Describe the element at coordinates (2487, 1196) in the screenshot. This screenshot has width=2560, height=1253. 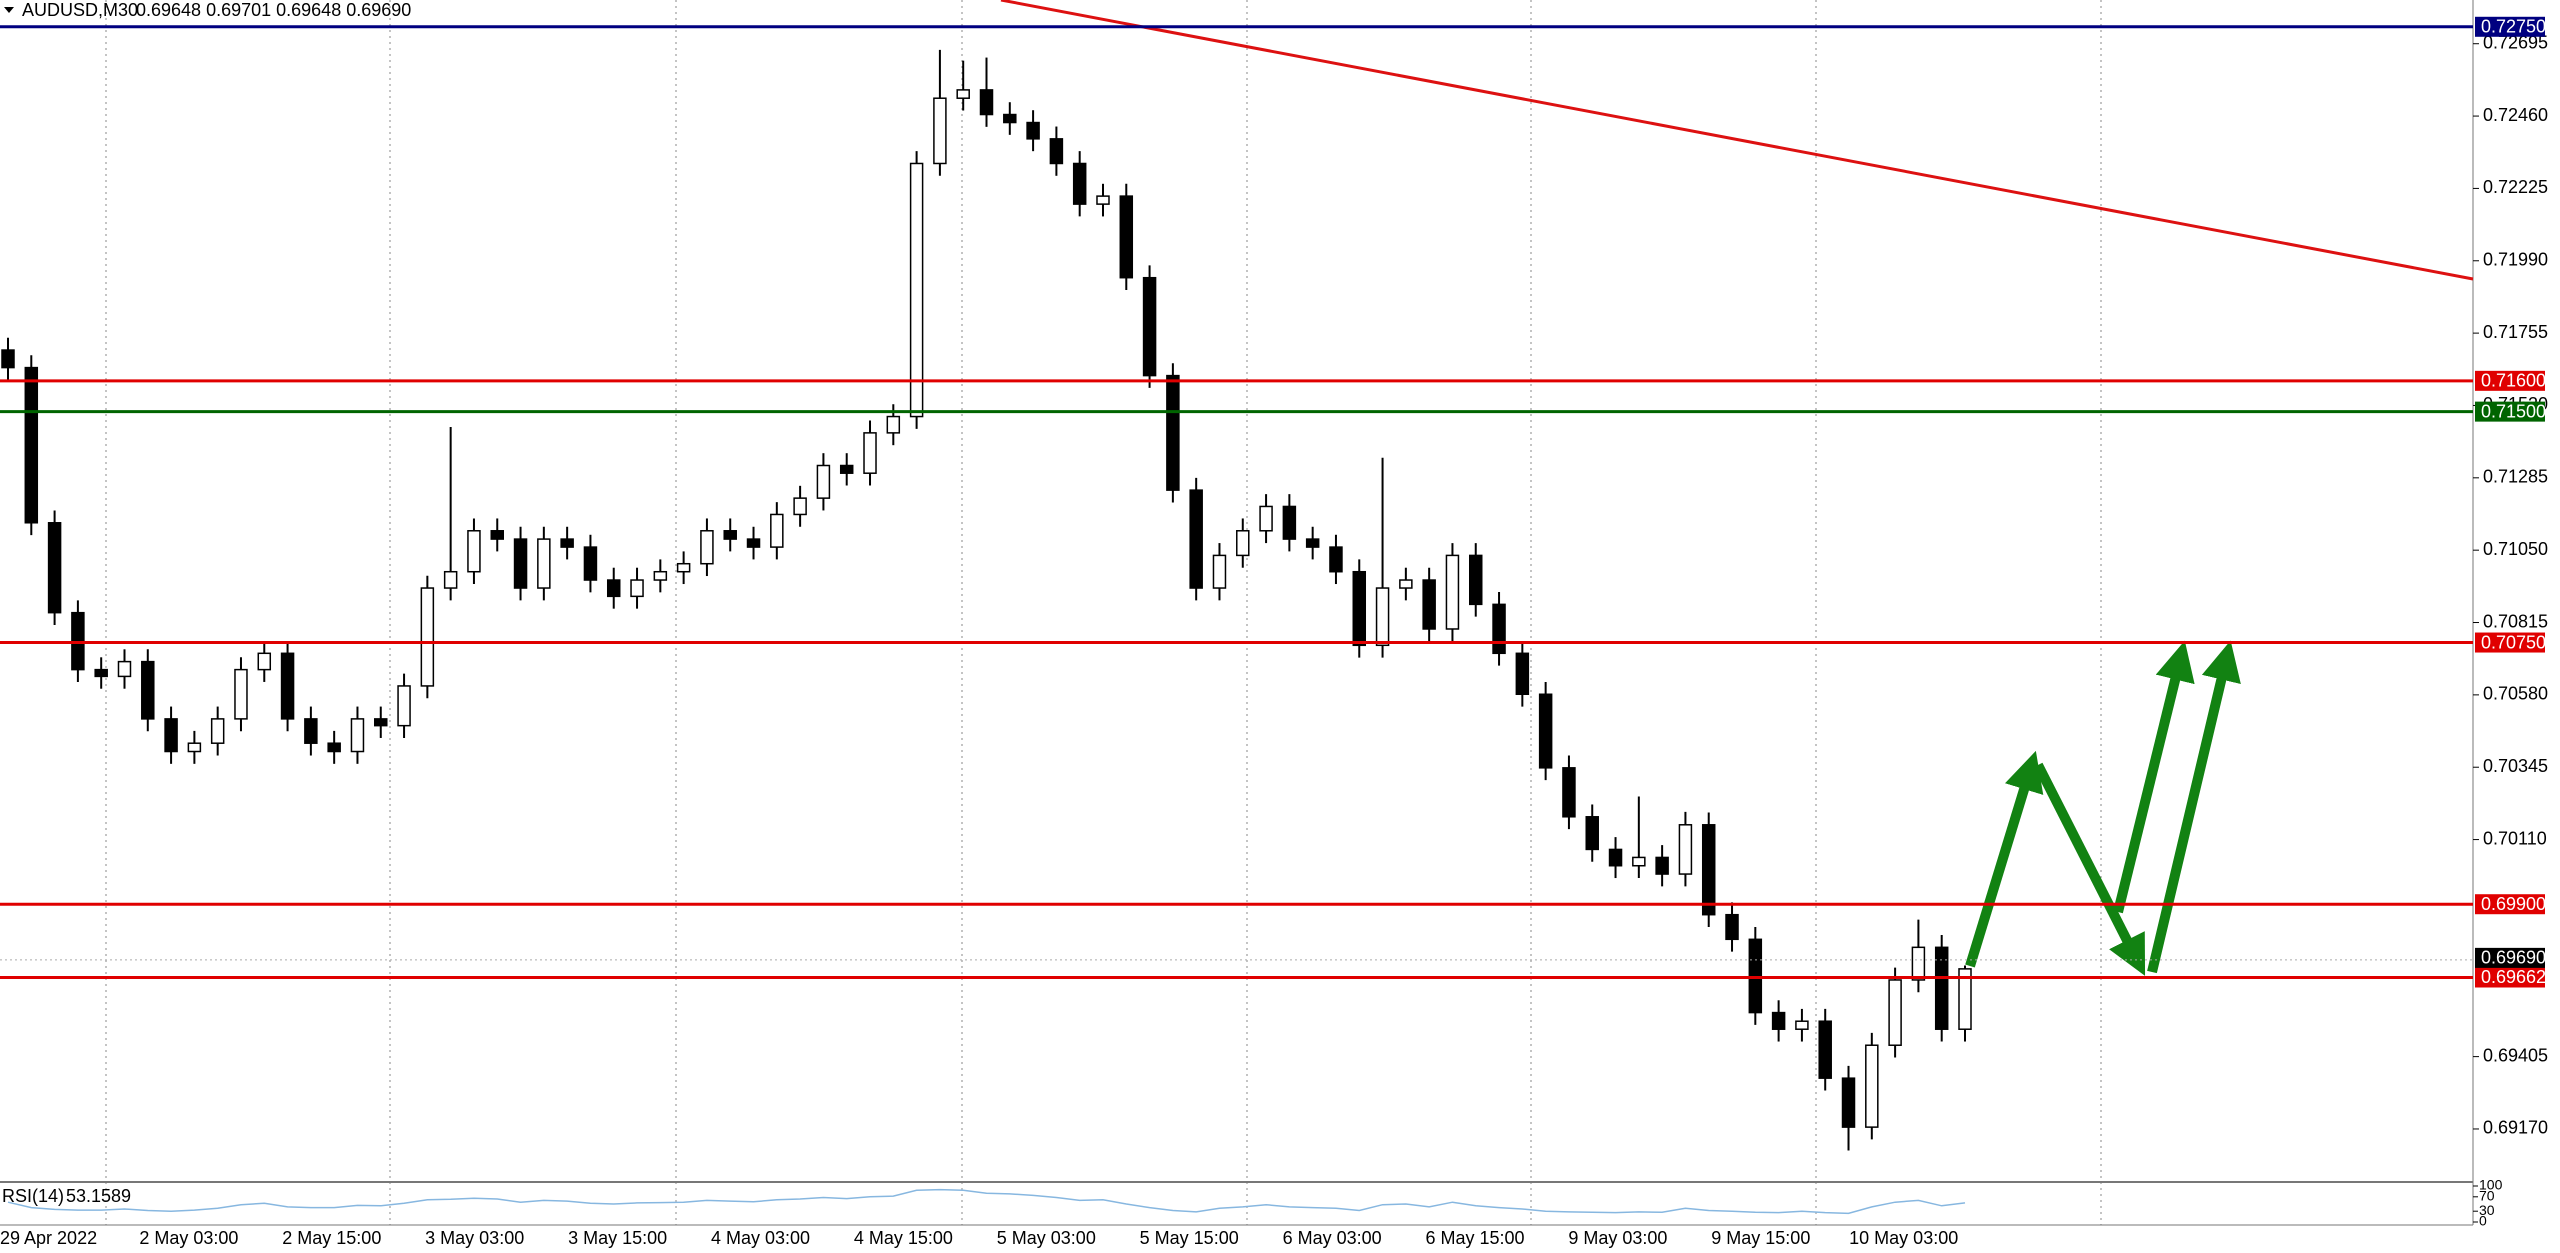
I see `rsi-tick-label: 70` at that location.